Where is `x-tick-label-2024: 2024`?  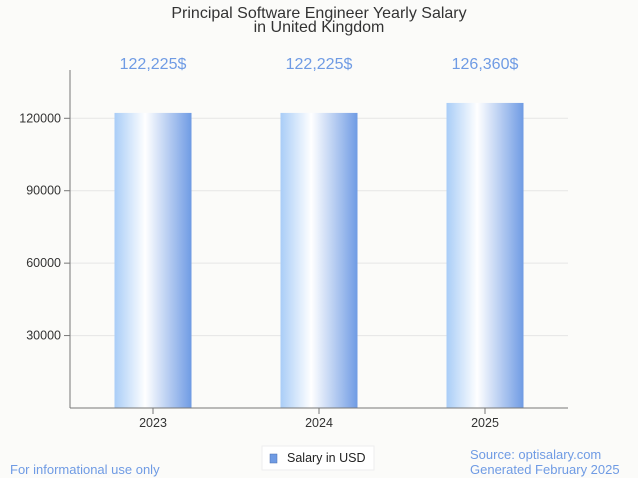
x-tick-label-2024: 2024 is located at coordinates (319, 423).